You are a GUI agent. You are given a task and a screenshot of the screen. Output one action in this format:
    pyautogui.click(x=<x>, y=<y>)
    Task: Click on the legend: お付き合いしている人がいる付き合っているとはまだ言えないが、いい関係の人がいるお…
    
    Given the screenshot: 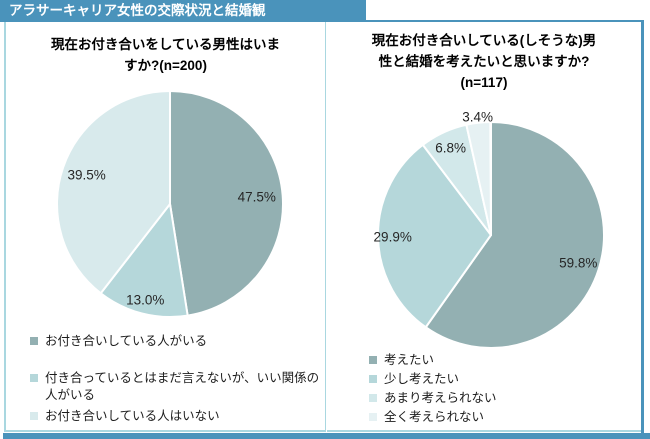 What is the action you would take?
    pyautogui.click(x=176, y=379)
    